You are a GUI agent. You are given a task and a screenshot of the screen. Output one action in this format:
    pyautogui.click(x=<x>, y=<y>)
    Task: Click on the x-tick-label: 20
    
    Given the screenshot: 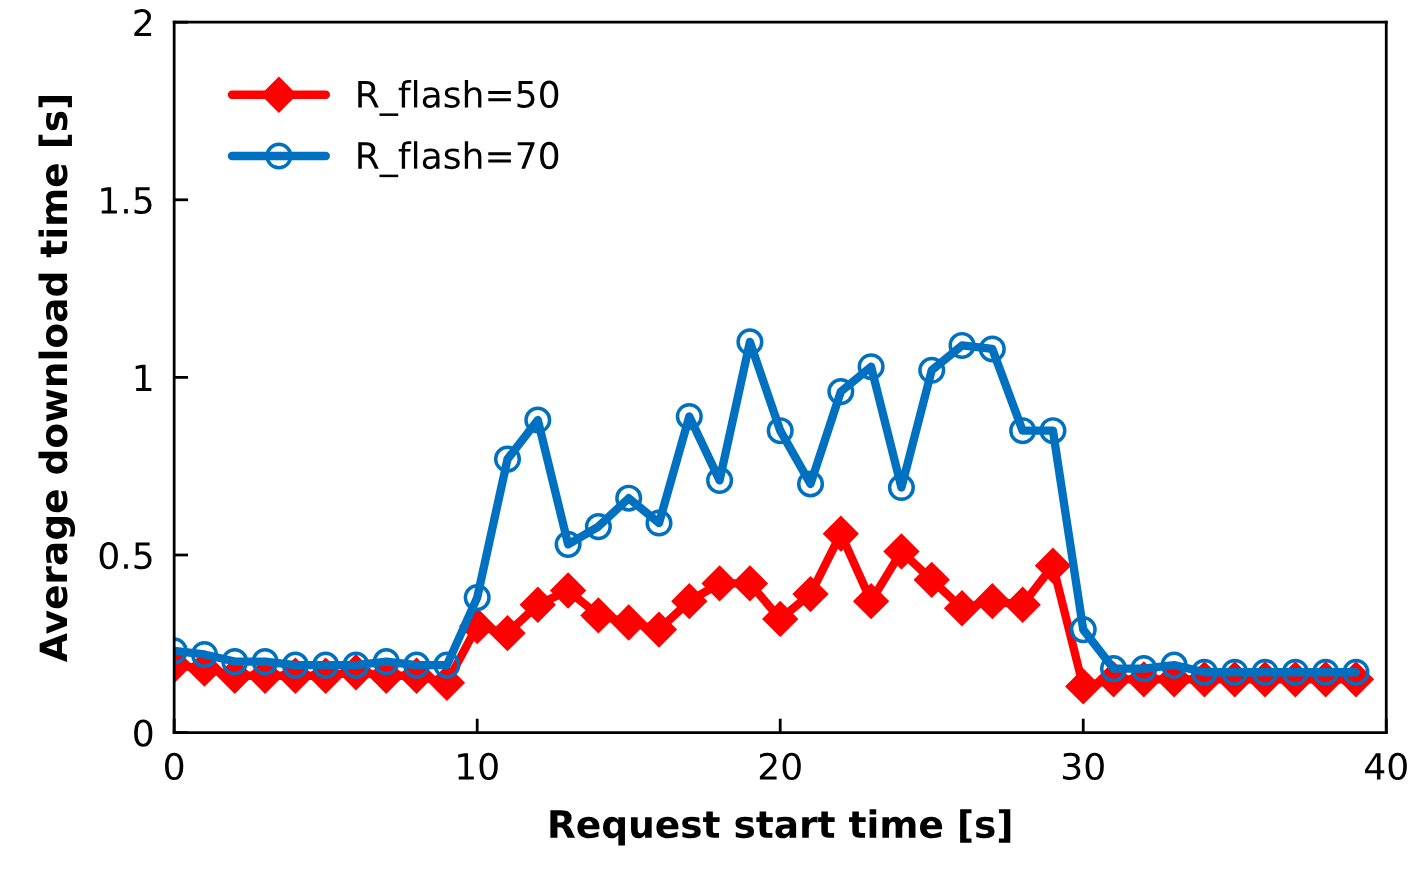 What is the action you would take?
    pyautogui.click(x=780, y=766)
    